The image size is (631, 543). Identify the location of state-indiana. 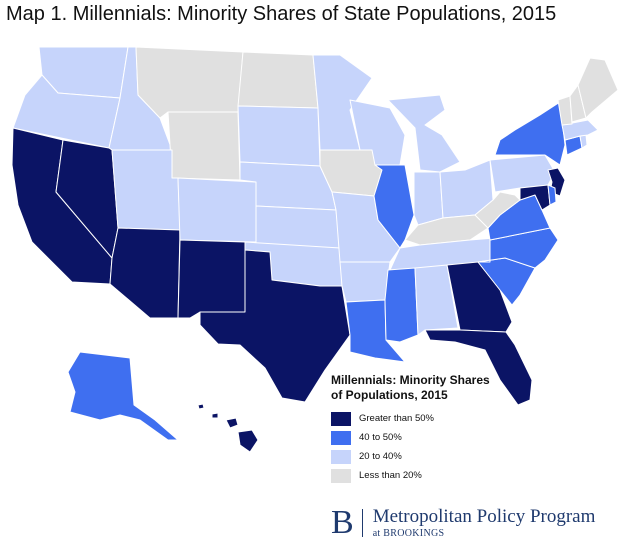
(428, 198).